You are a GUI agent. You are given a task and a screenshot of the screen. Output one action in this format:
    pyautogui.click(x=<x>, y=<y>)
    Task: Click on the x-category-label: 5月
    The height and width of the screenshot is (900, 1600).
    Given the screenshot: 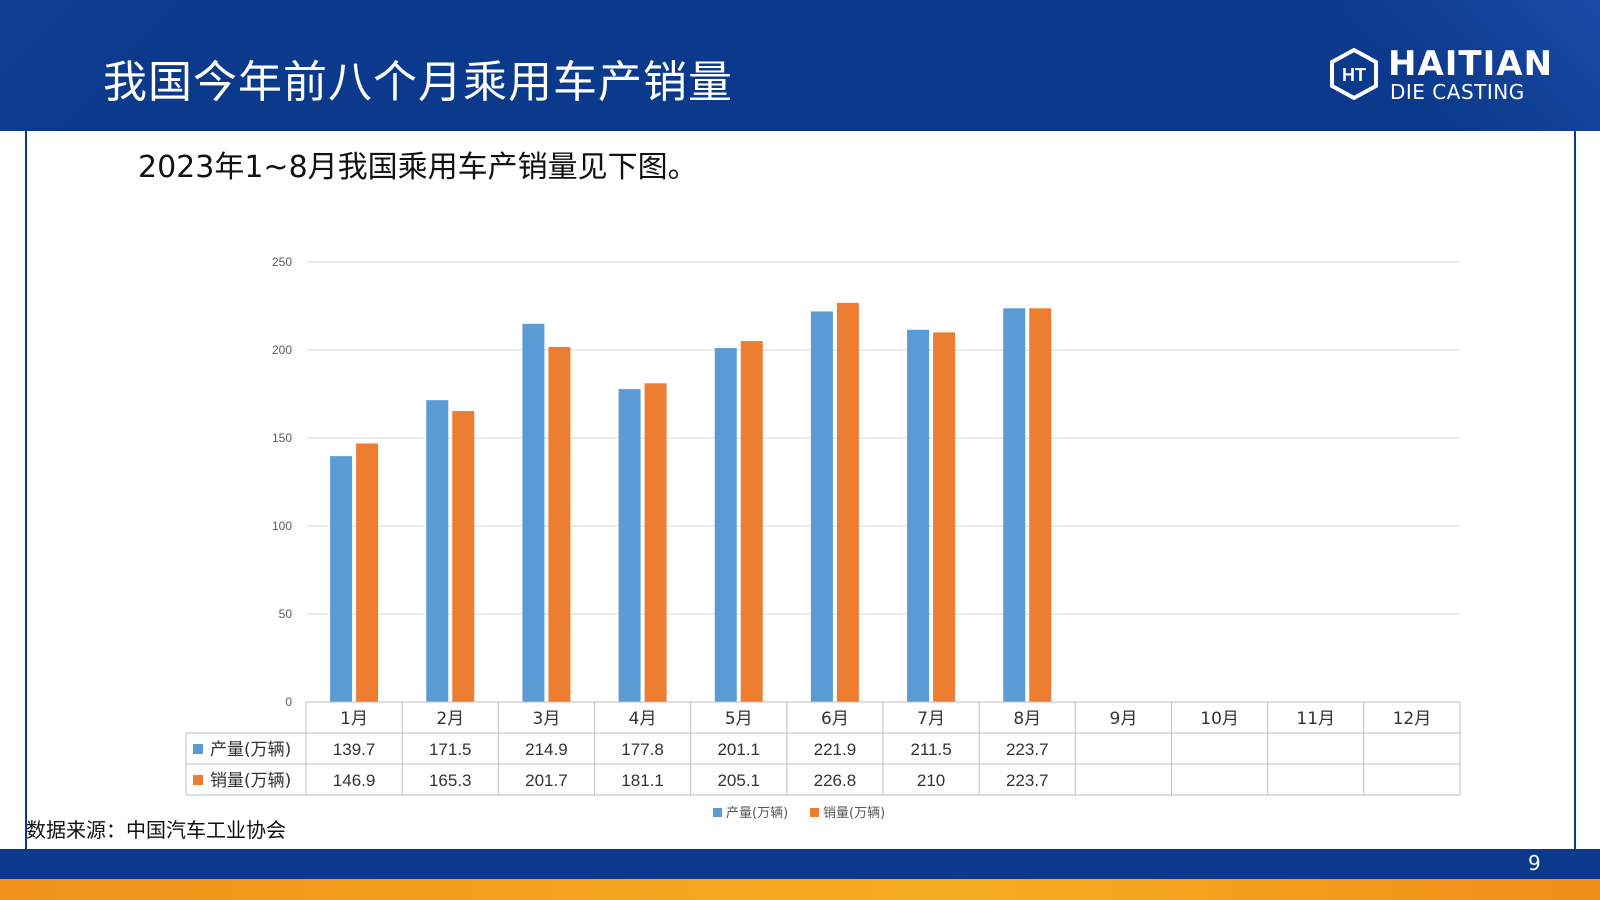 What is the action you would take?
    pyautogui.click(x=739, y=719)
    